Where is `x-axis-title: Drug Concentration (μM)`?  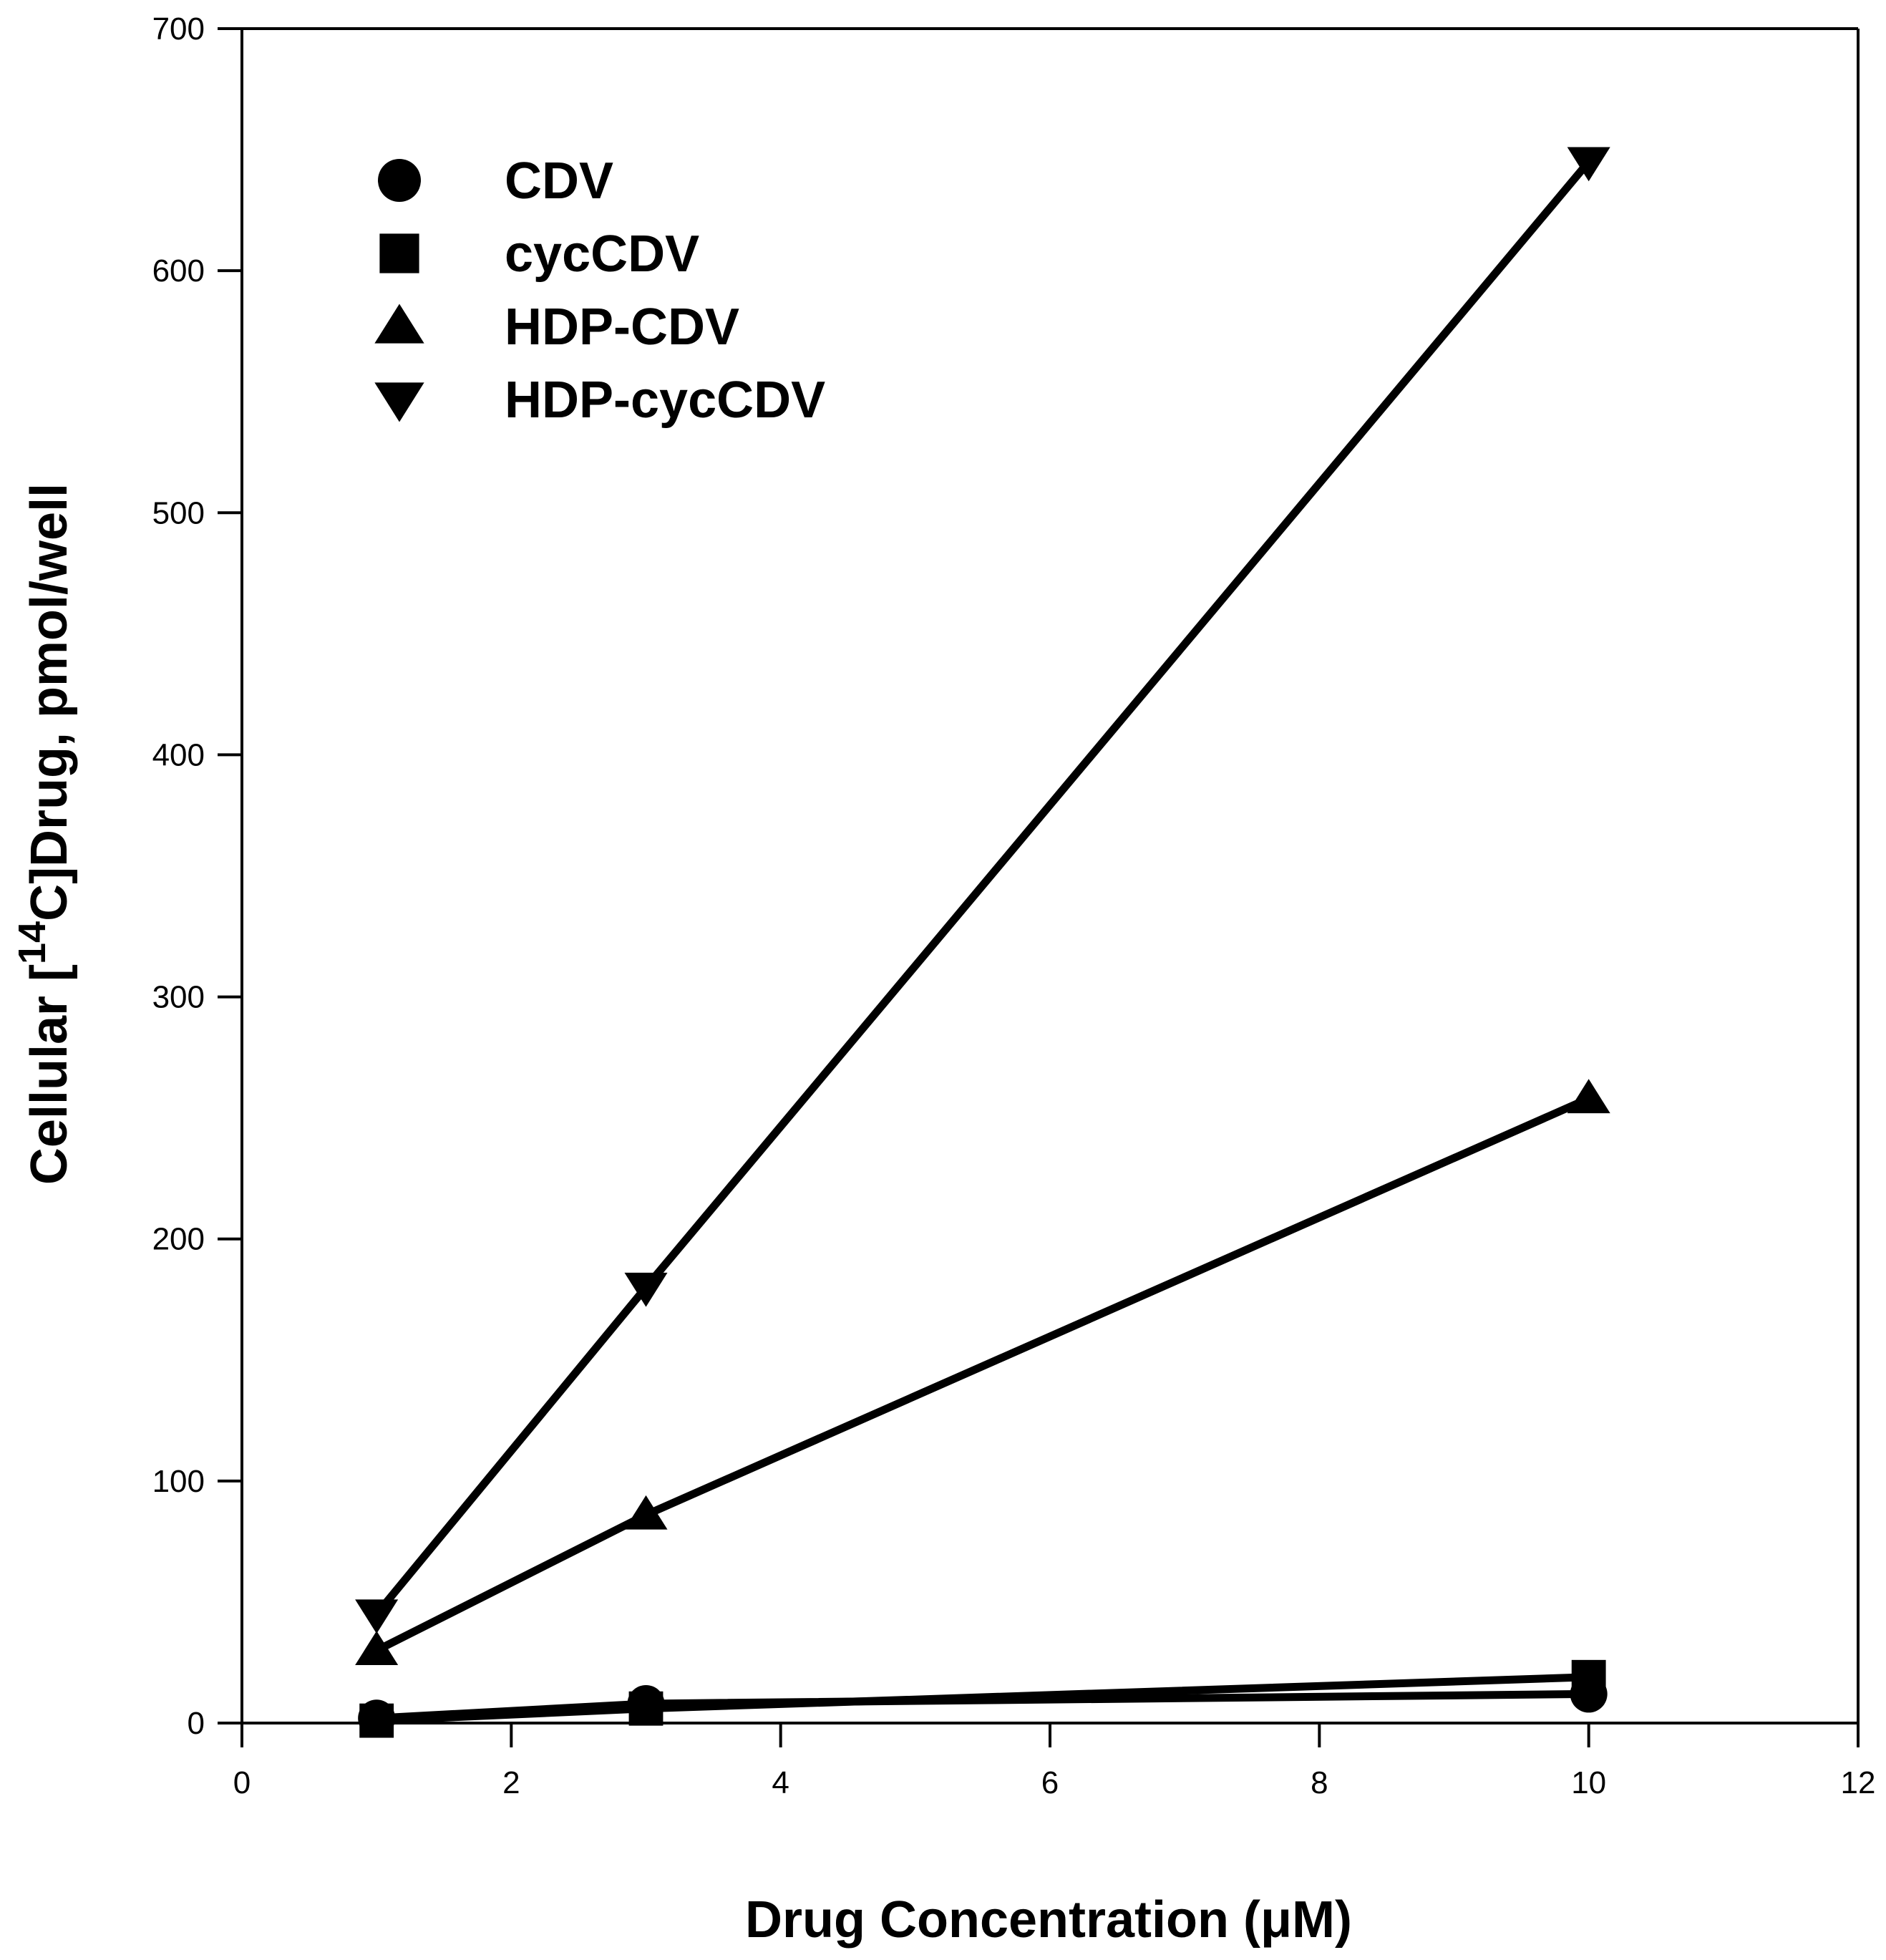
x-axis-title: Drug Concentration (μM) is located at coordinates (1048, 1920).